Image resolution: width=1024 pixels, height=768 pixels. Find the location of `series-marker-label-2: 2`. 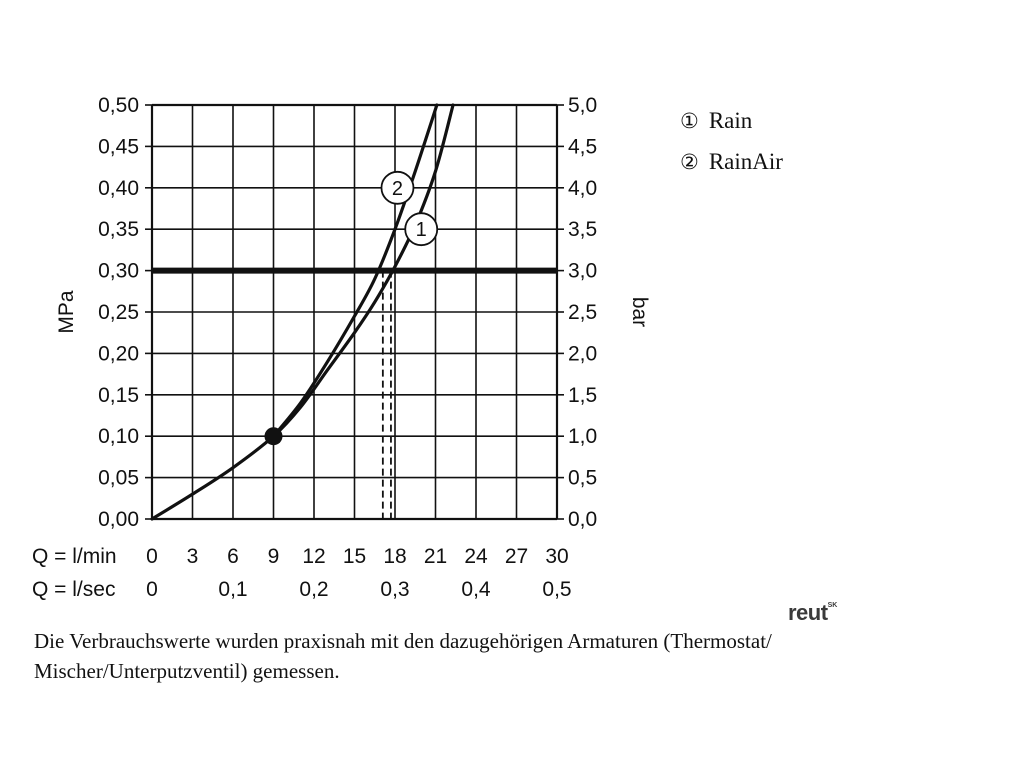

series-marker-label-2: 2 is located at coordinates (397, 189).